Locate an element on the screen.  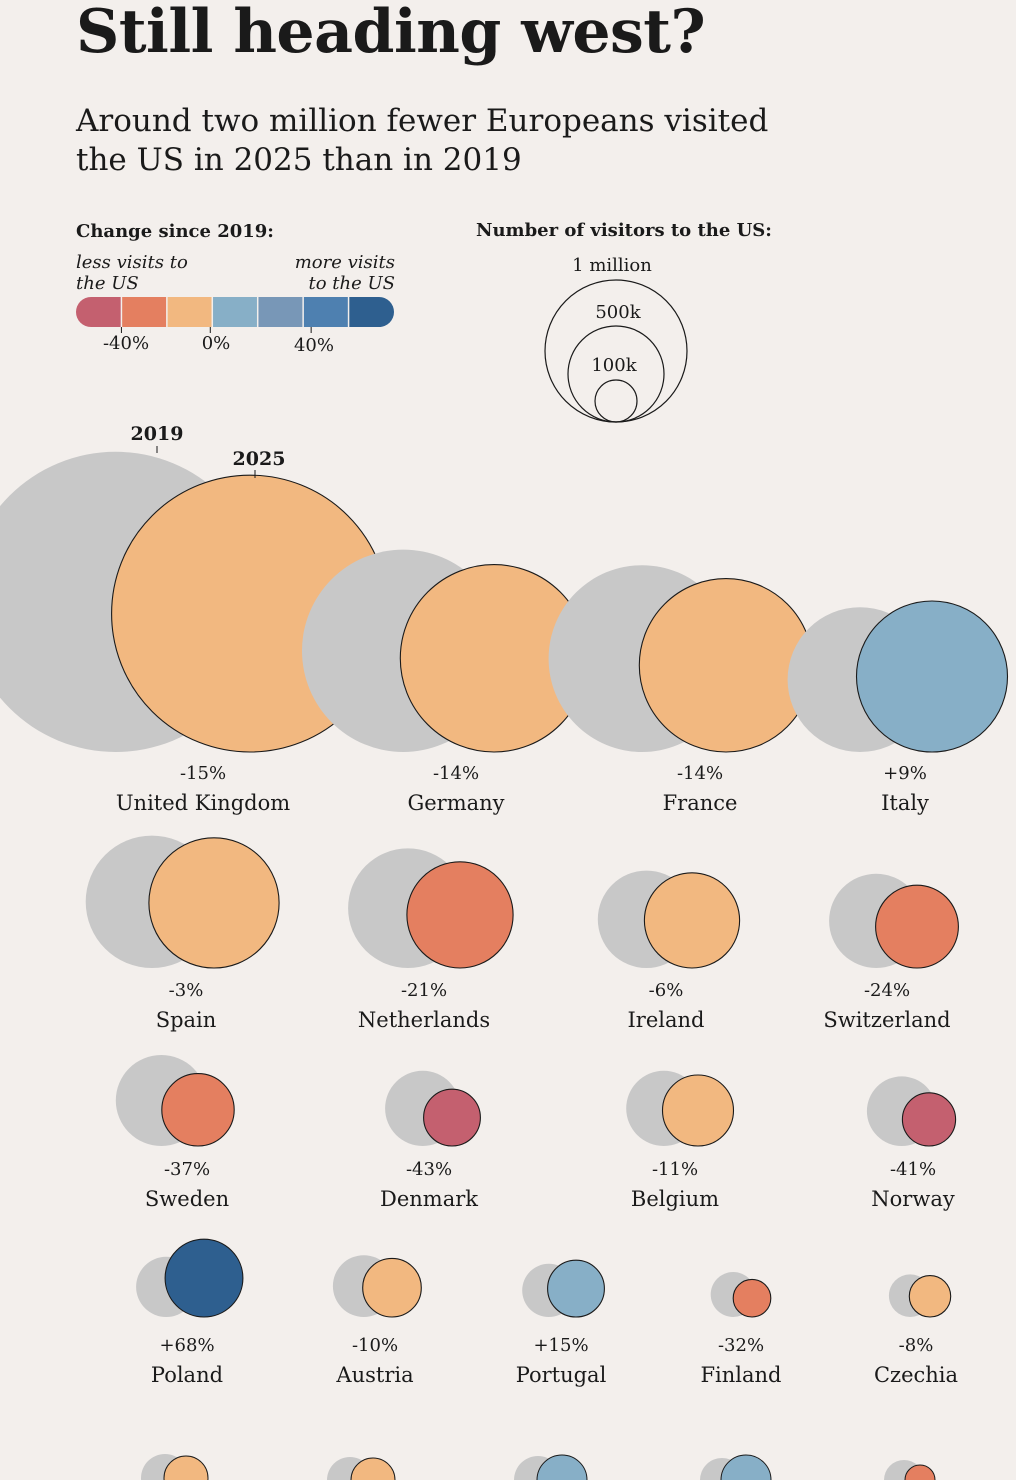
color-legend-tick-minus40: -40% is located at coordinates (126, 343).